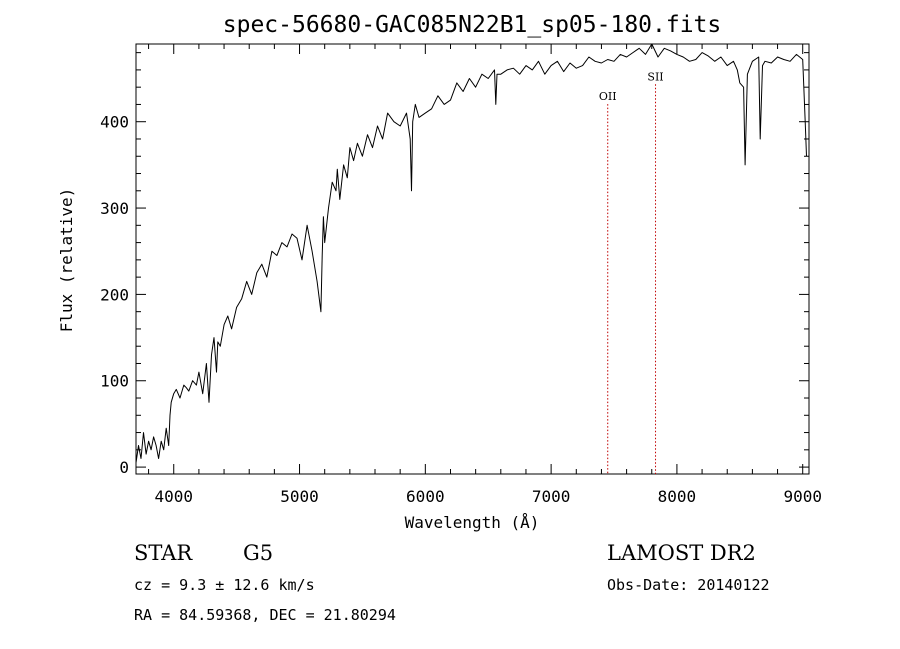  I want to click on object-class: STAR, so click(163, 553).